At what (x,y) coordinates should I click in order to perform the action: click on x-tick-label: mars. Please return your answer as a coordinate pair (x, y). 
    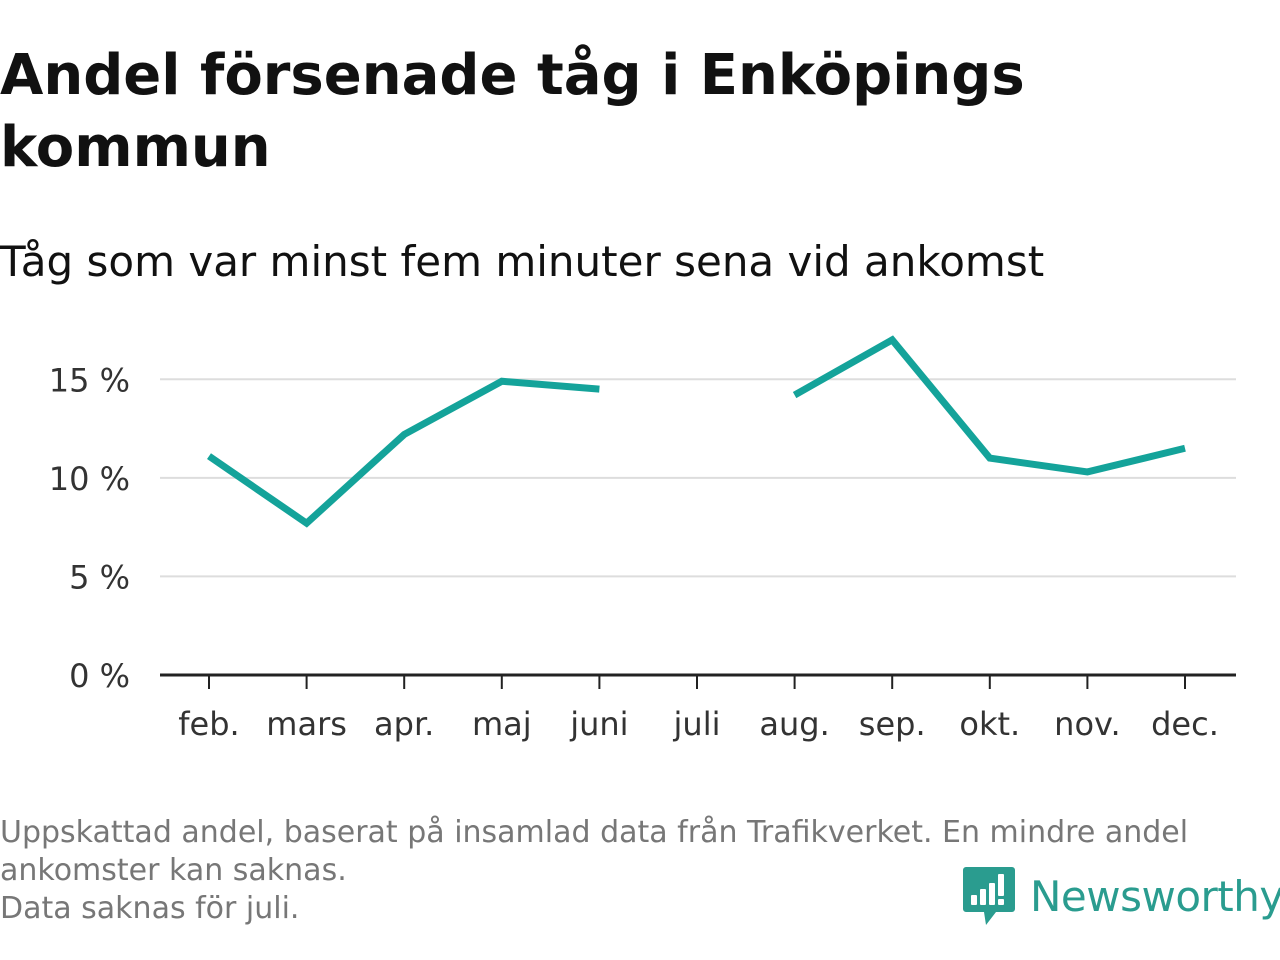
    Looking at the image, I should click on (306, 724).